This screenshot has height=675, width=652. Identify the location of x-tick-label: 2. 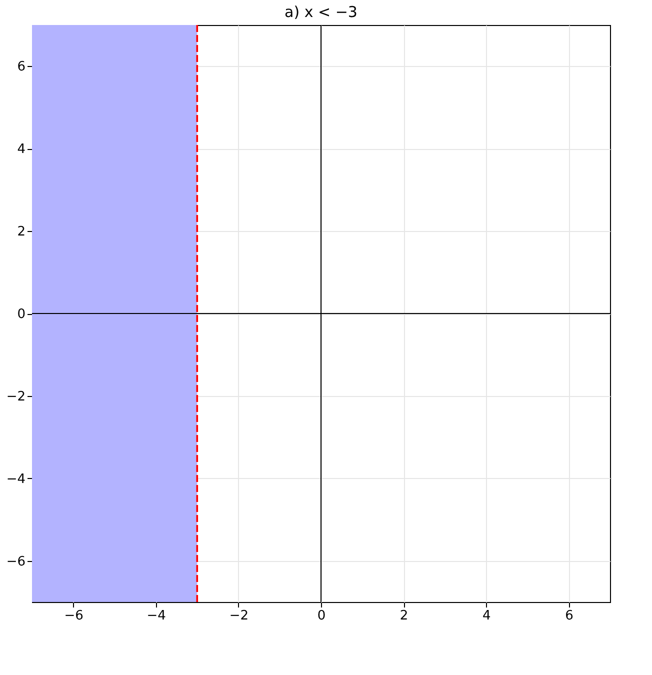
(404, 616).